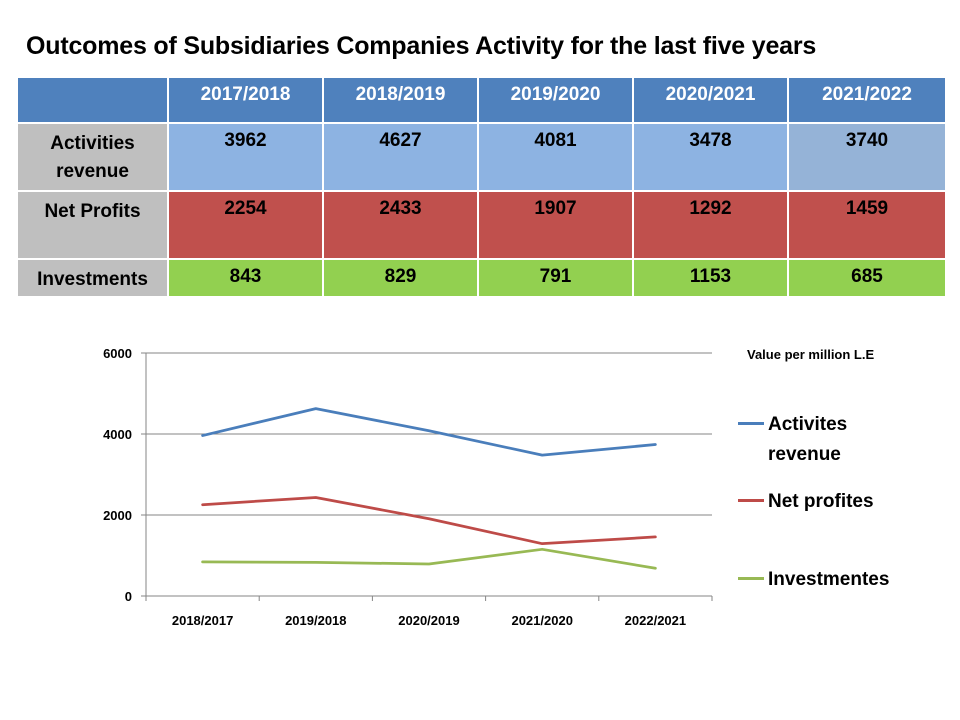  What do you see at coordinates (92, 157) in the screenshot?
I see `row-header: Activities revenue` at bounding box center [92, 157].